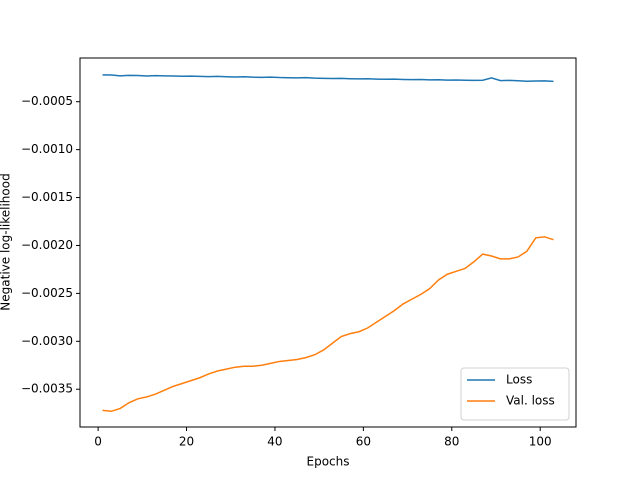 This screenshot has height=480, width=640. I want to click on y-tick-label: −0.0010, so click(47, 149).